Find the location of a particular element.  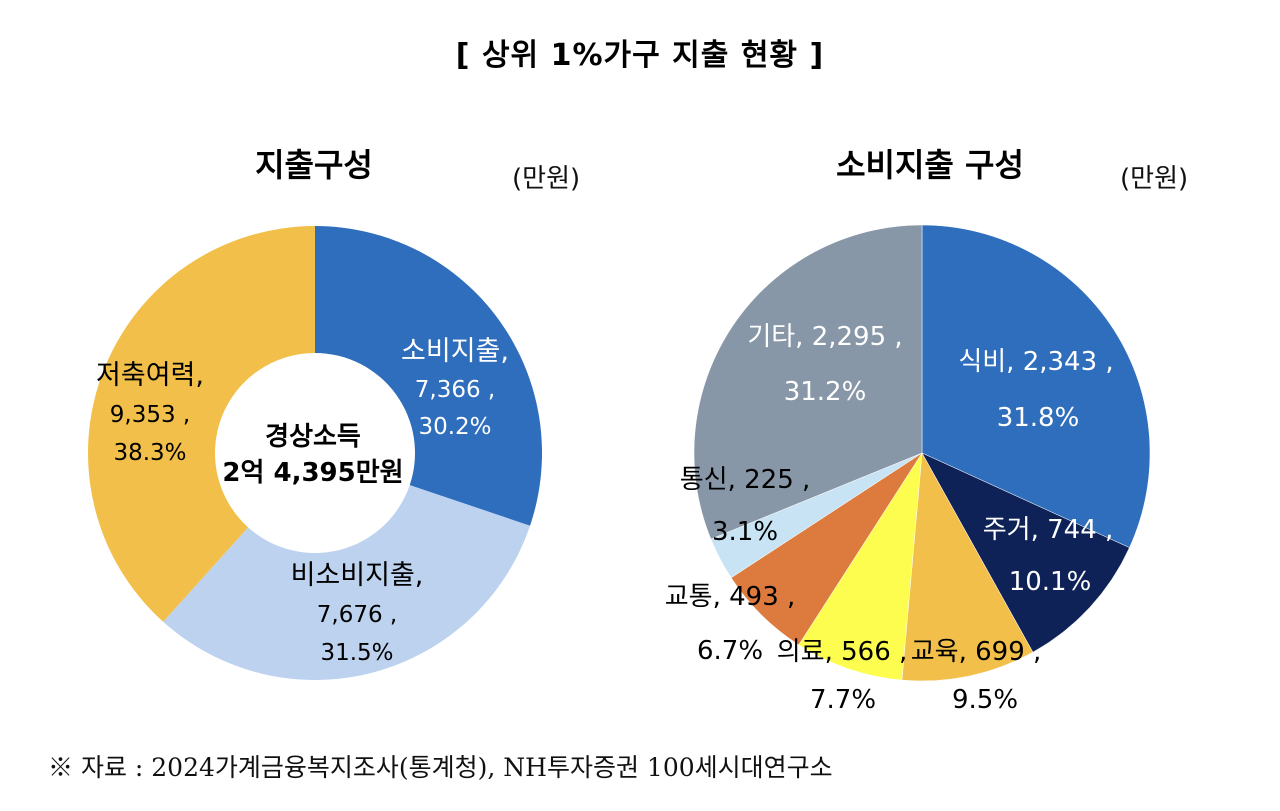

donut-center-label-1: 2억 4,395만원 is located at coordinates (312, 473).